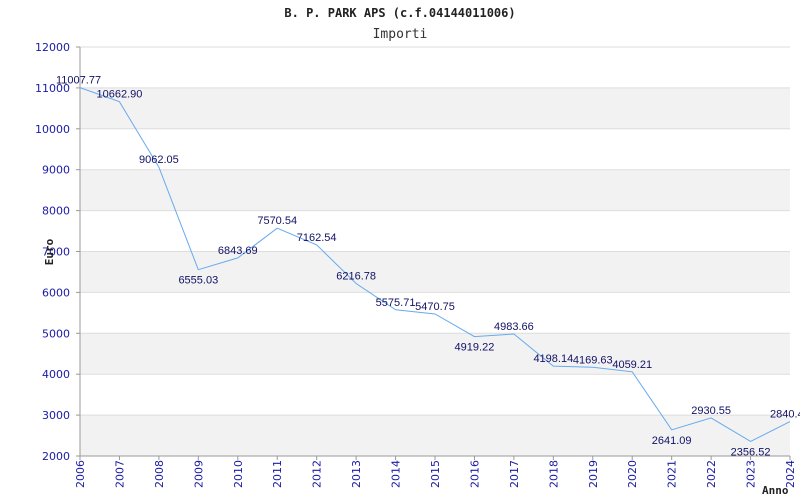 Image resolution: width=800 pixels, height=500 pixels. What do you see at coordinates (711, 411) in the screenshot?
I see `data-label: 2930.55` at bounding box center [711, 411].